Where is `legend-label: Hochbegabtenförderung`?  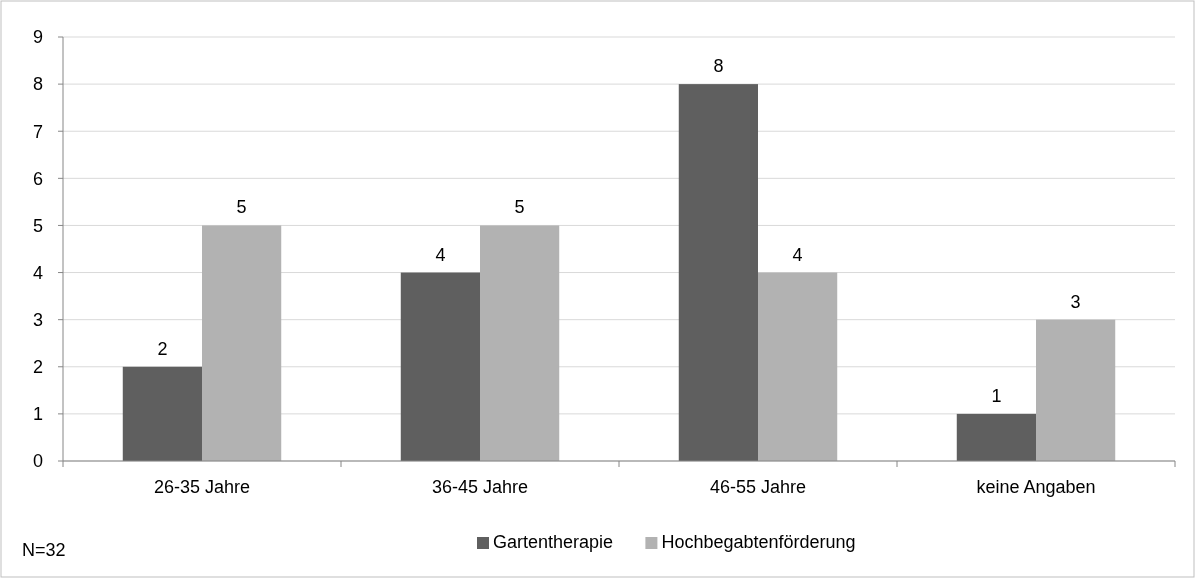 legend-label: Hochbegabtenförderung is located at coordinates (758, 542).